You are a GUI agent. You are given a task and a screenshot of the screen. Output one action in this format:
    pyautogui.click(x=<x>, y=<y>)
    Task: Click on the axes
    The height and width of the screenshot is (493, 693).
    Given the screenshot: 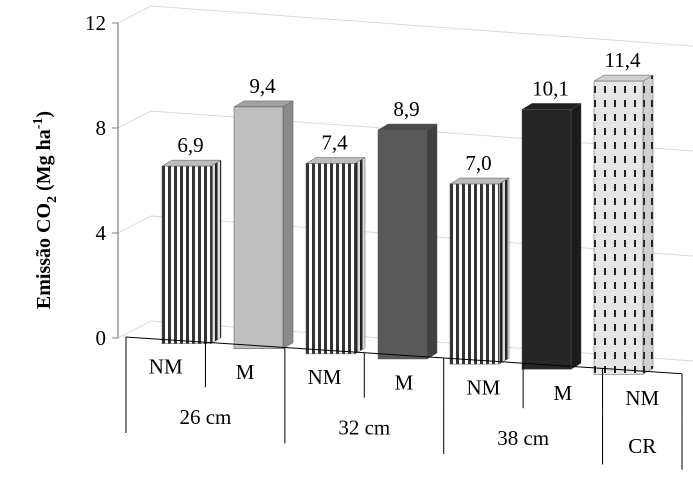 What is the action you would take?
    pyautogui.click(x=115, y=180)
    